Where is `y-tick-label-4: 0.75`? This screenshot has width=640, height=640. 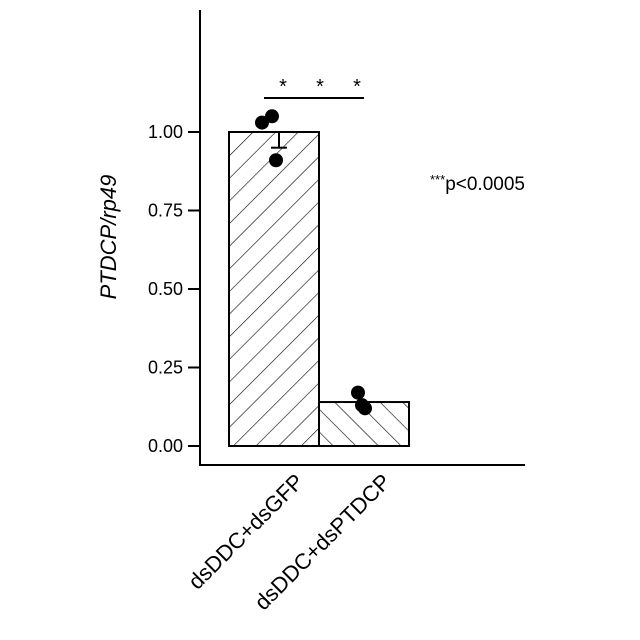 y-tick-label-4: 0.75 is located at coordinates (165, 211).